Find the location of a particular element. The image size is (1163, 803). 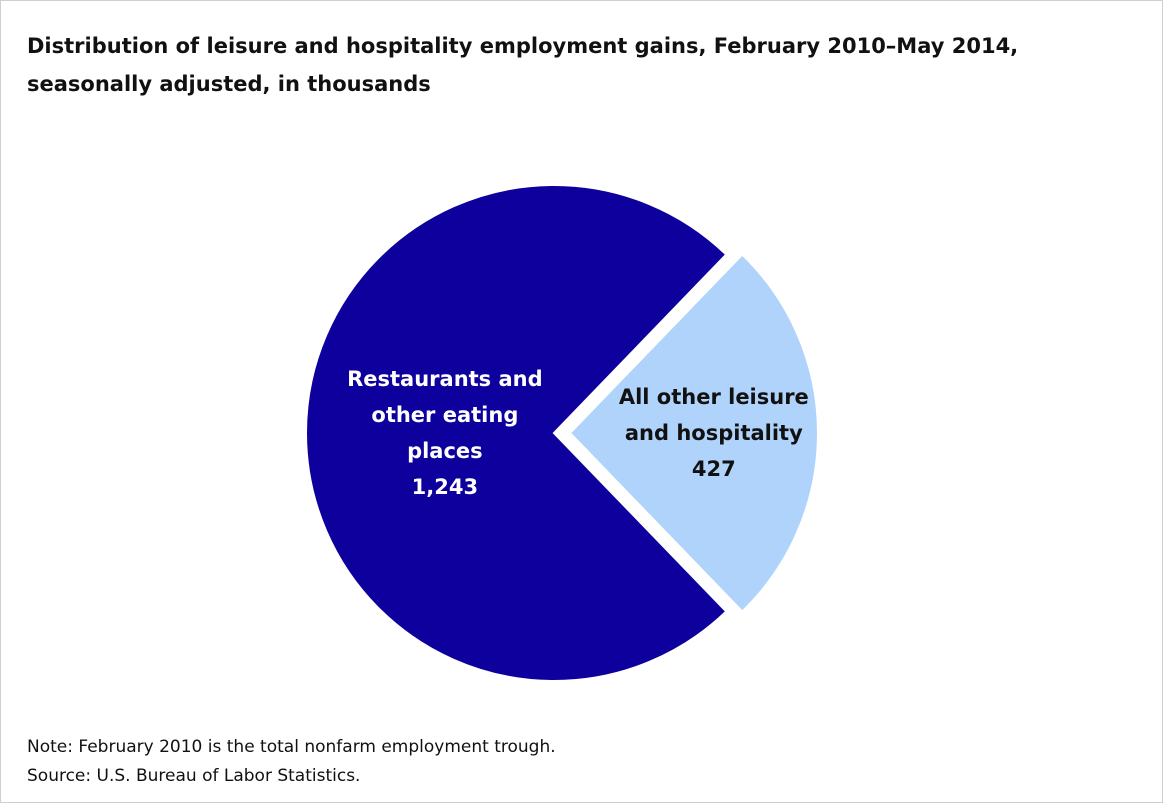

pie-slice is located at coordinates (693, 433).